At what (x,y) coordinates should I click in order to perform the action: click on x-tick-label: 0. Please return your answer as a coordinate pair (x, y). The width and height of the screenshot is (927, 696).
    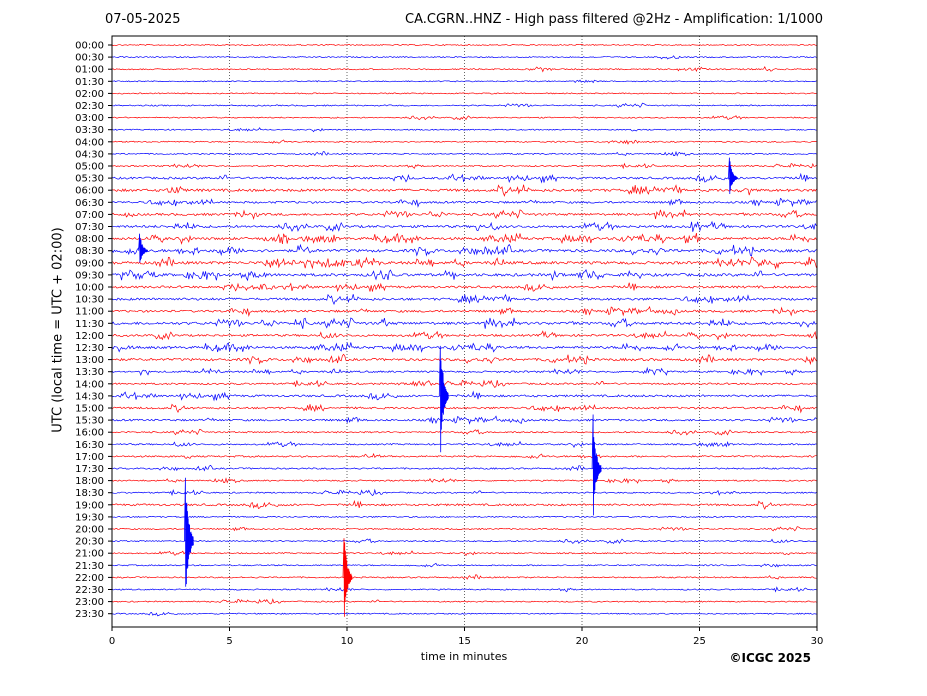
    Looking at the image, I should click on (112, 641).